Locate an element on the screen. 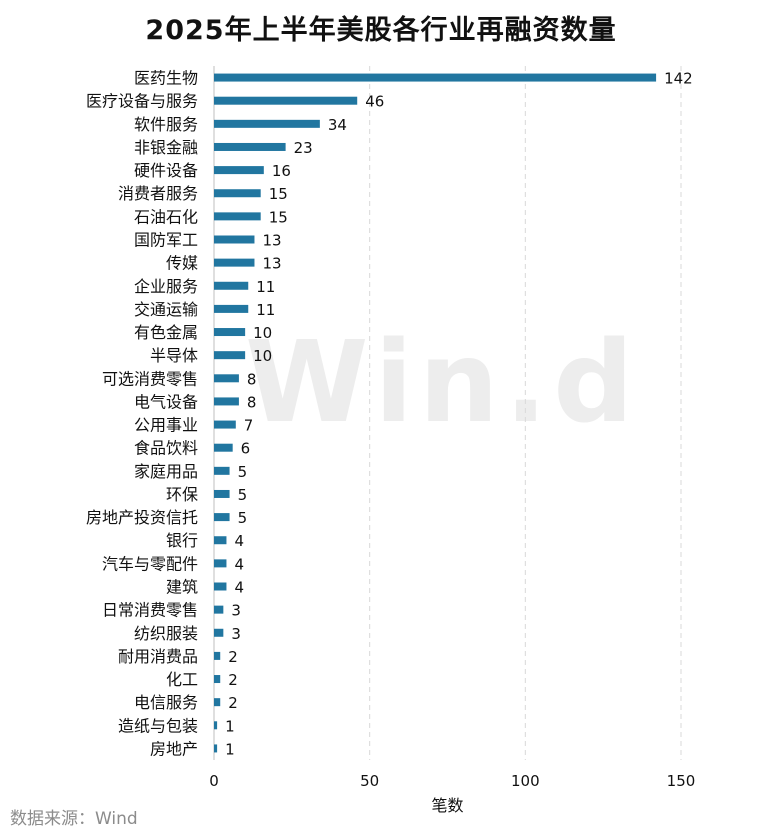  category-label: 环保 is located at coordinates (182, 494).